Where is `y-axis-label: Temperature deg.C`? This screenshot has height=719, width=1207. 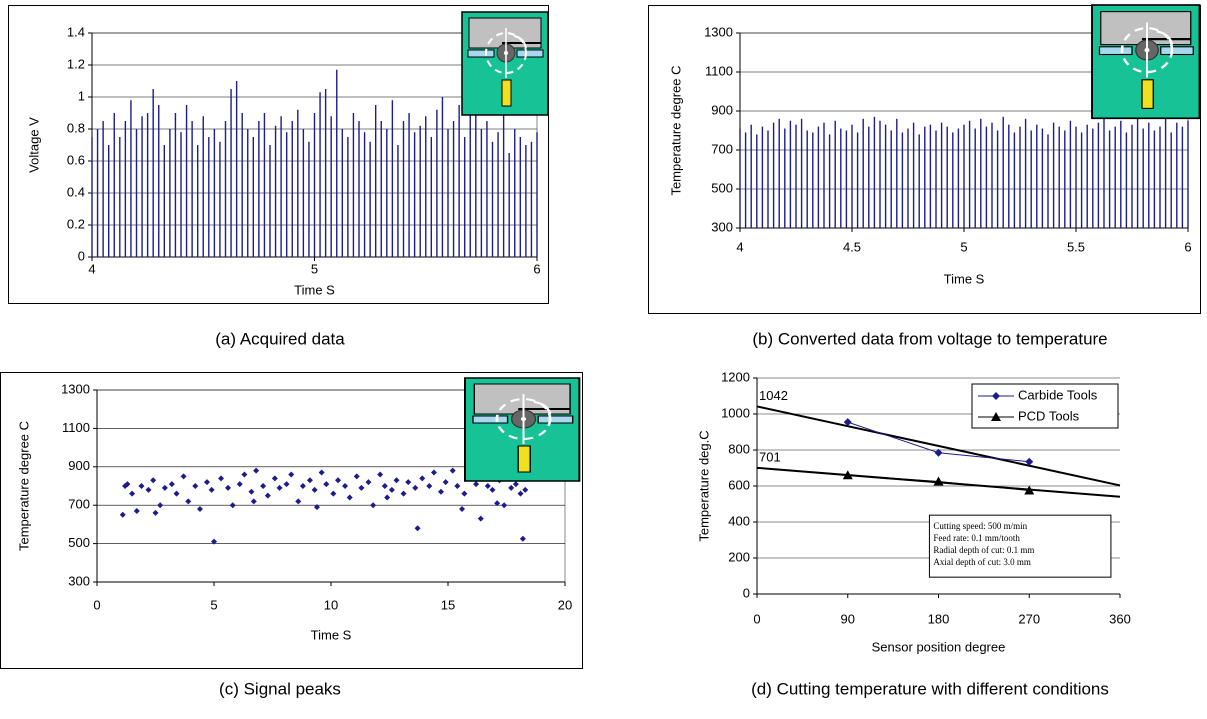 y-axis-label: Temperature deg.C is located at coordinates (703, 485).